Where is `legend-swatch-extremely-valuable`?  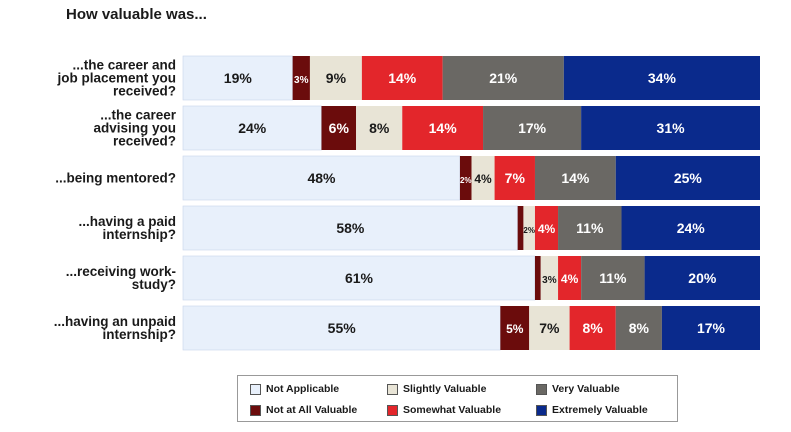 legend-swatch-extremely-valuable is located at coordinates (541, 410).